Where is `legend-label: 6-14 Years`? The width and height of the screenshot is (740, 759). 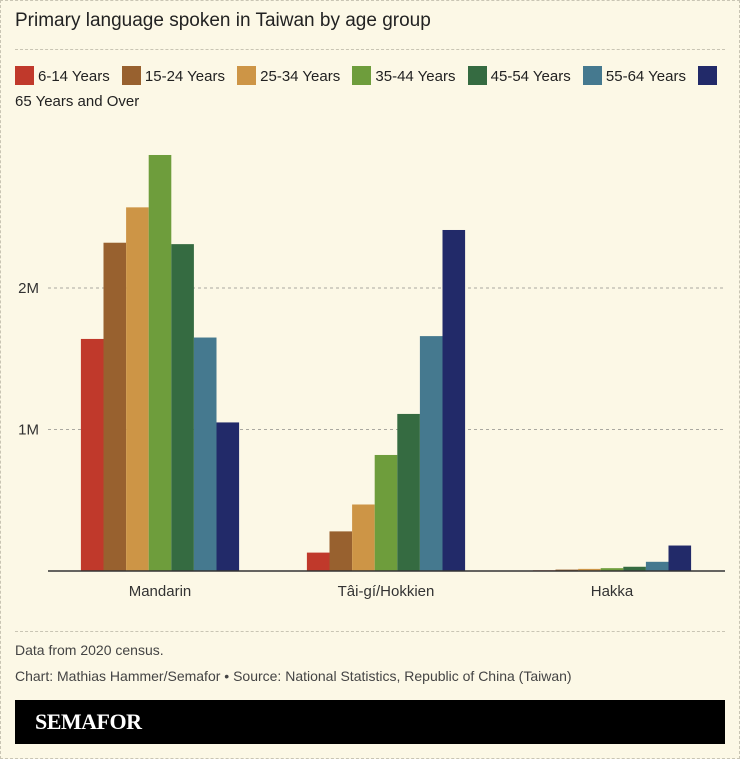 legend-label: 6-14 Years is located at coordinates (74, 76).